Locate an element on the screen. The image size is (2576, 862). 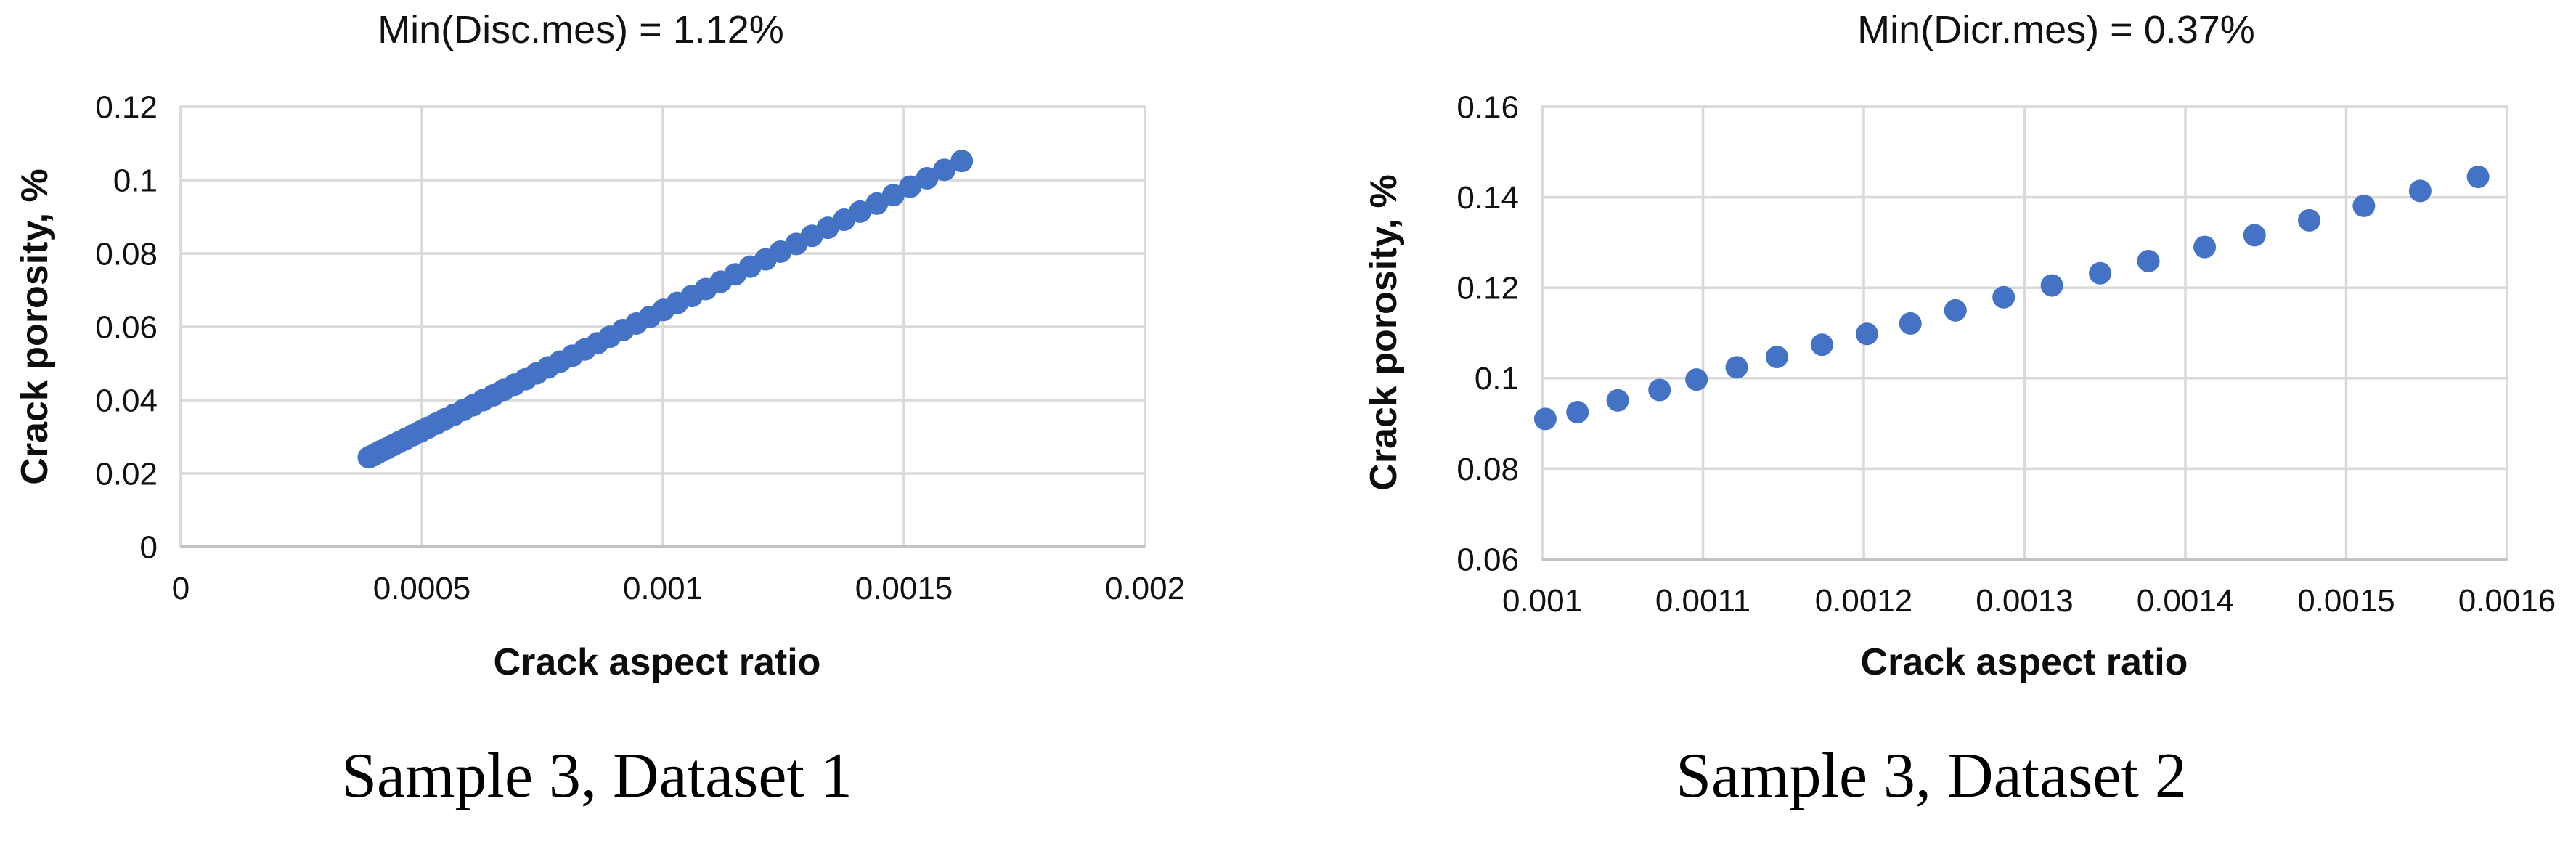
x-axis-label-dataset-1: Crack aspect ratio is located at coordinates (657, 662).